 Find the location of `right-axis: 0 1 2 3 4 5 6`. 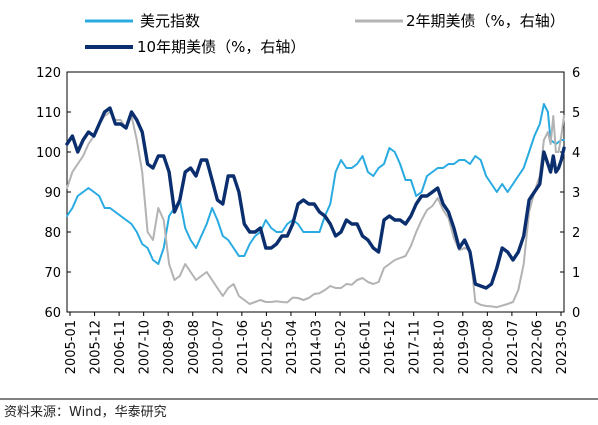

right-axis: 0 1 2 3 4 5 6 is located at coordinates (570, 193).